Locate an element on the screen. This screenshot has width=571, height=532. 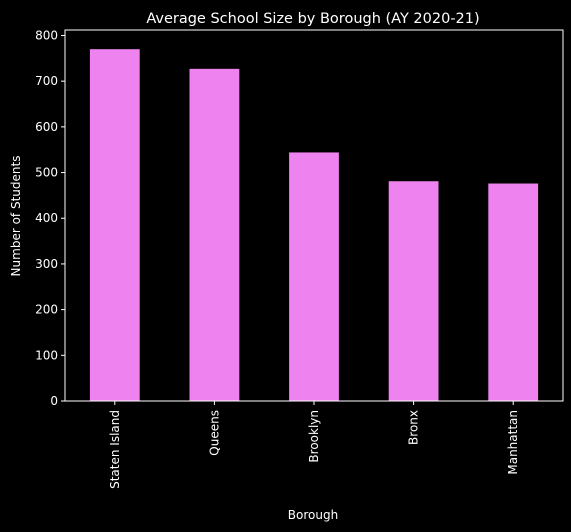
y-tick-label: 400 is located at coordinates (46, 218).